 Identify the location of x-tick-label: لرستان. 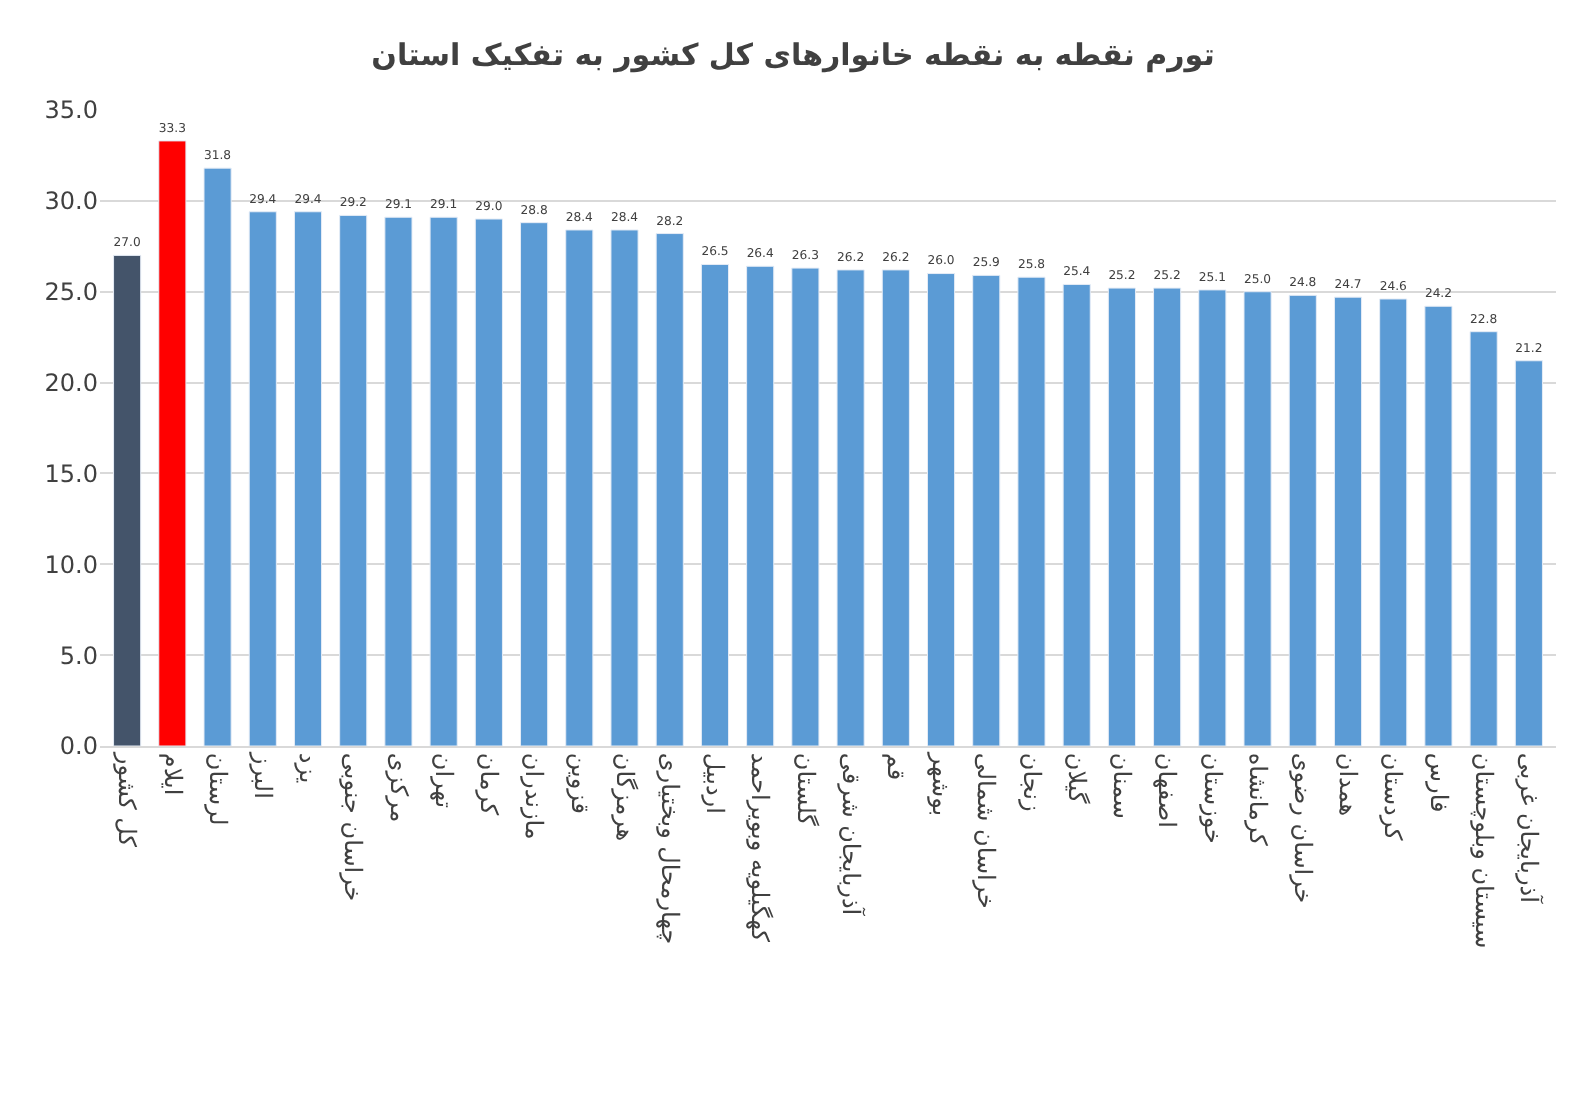
(217, 789).